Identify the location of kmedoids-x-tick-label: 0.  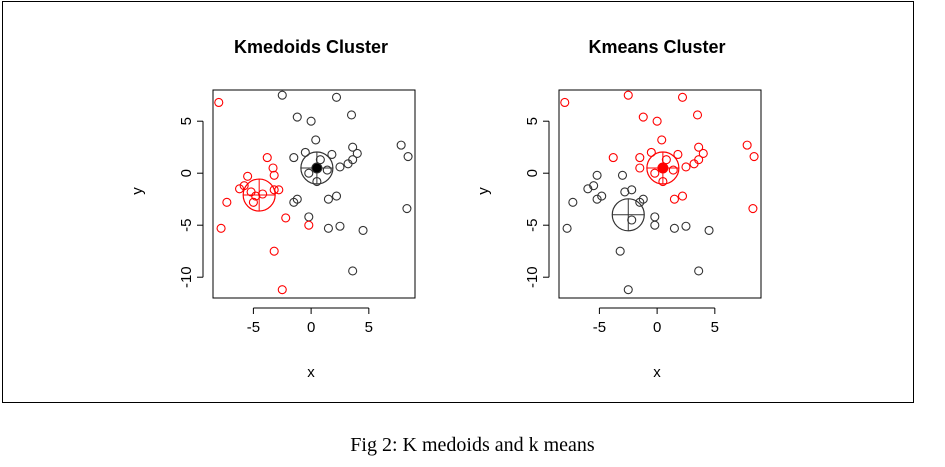
(311, 327).